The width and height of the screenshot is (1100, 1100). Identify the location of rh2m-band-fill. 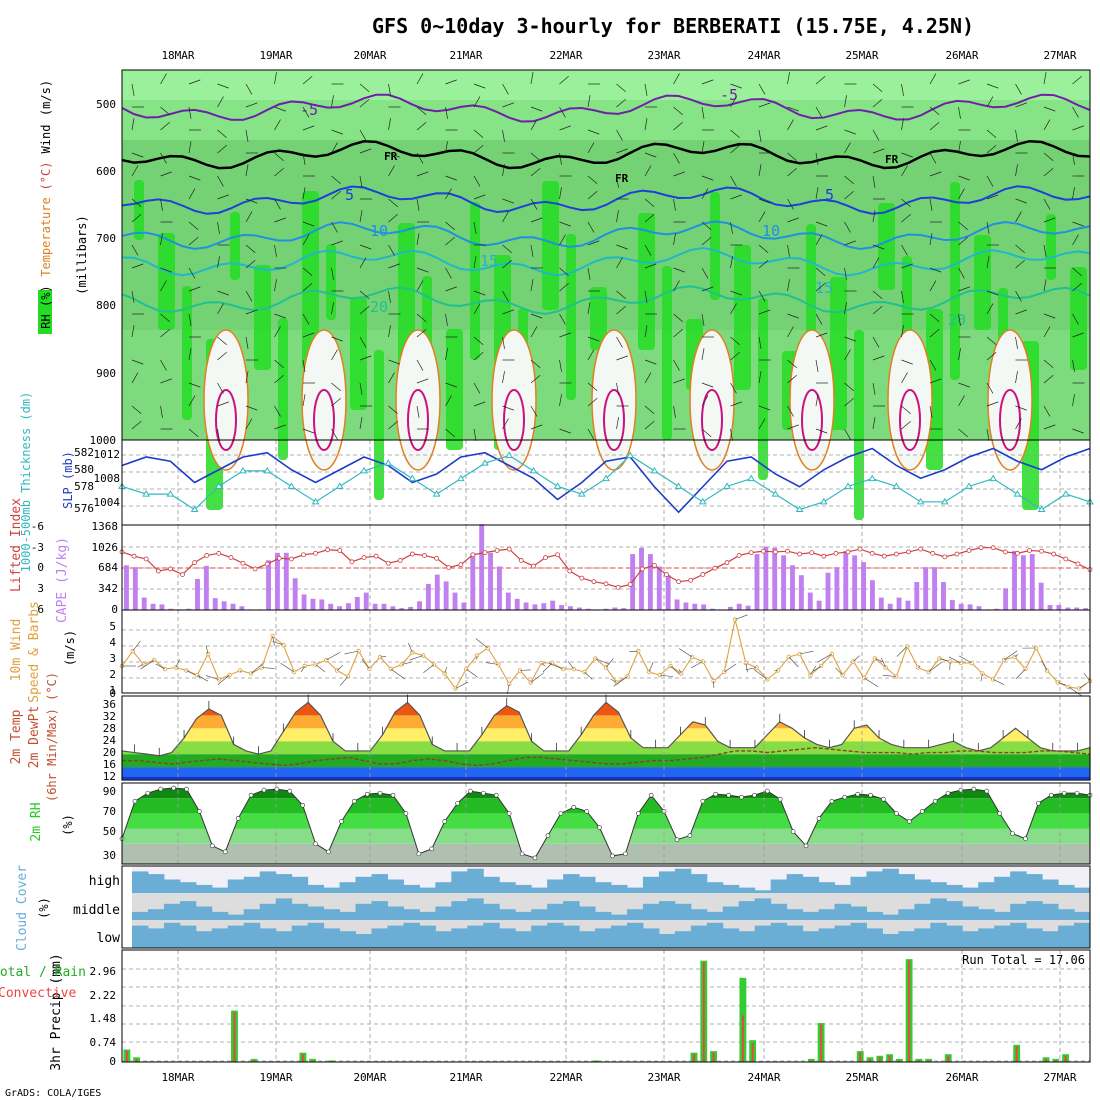
(606, 806).